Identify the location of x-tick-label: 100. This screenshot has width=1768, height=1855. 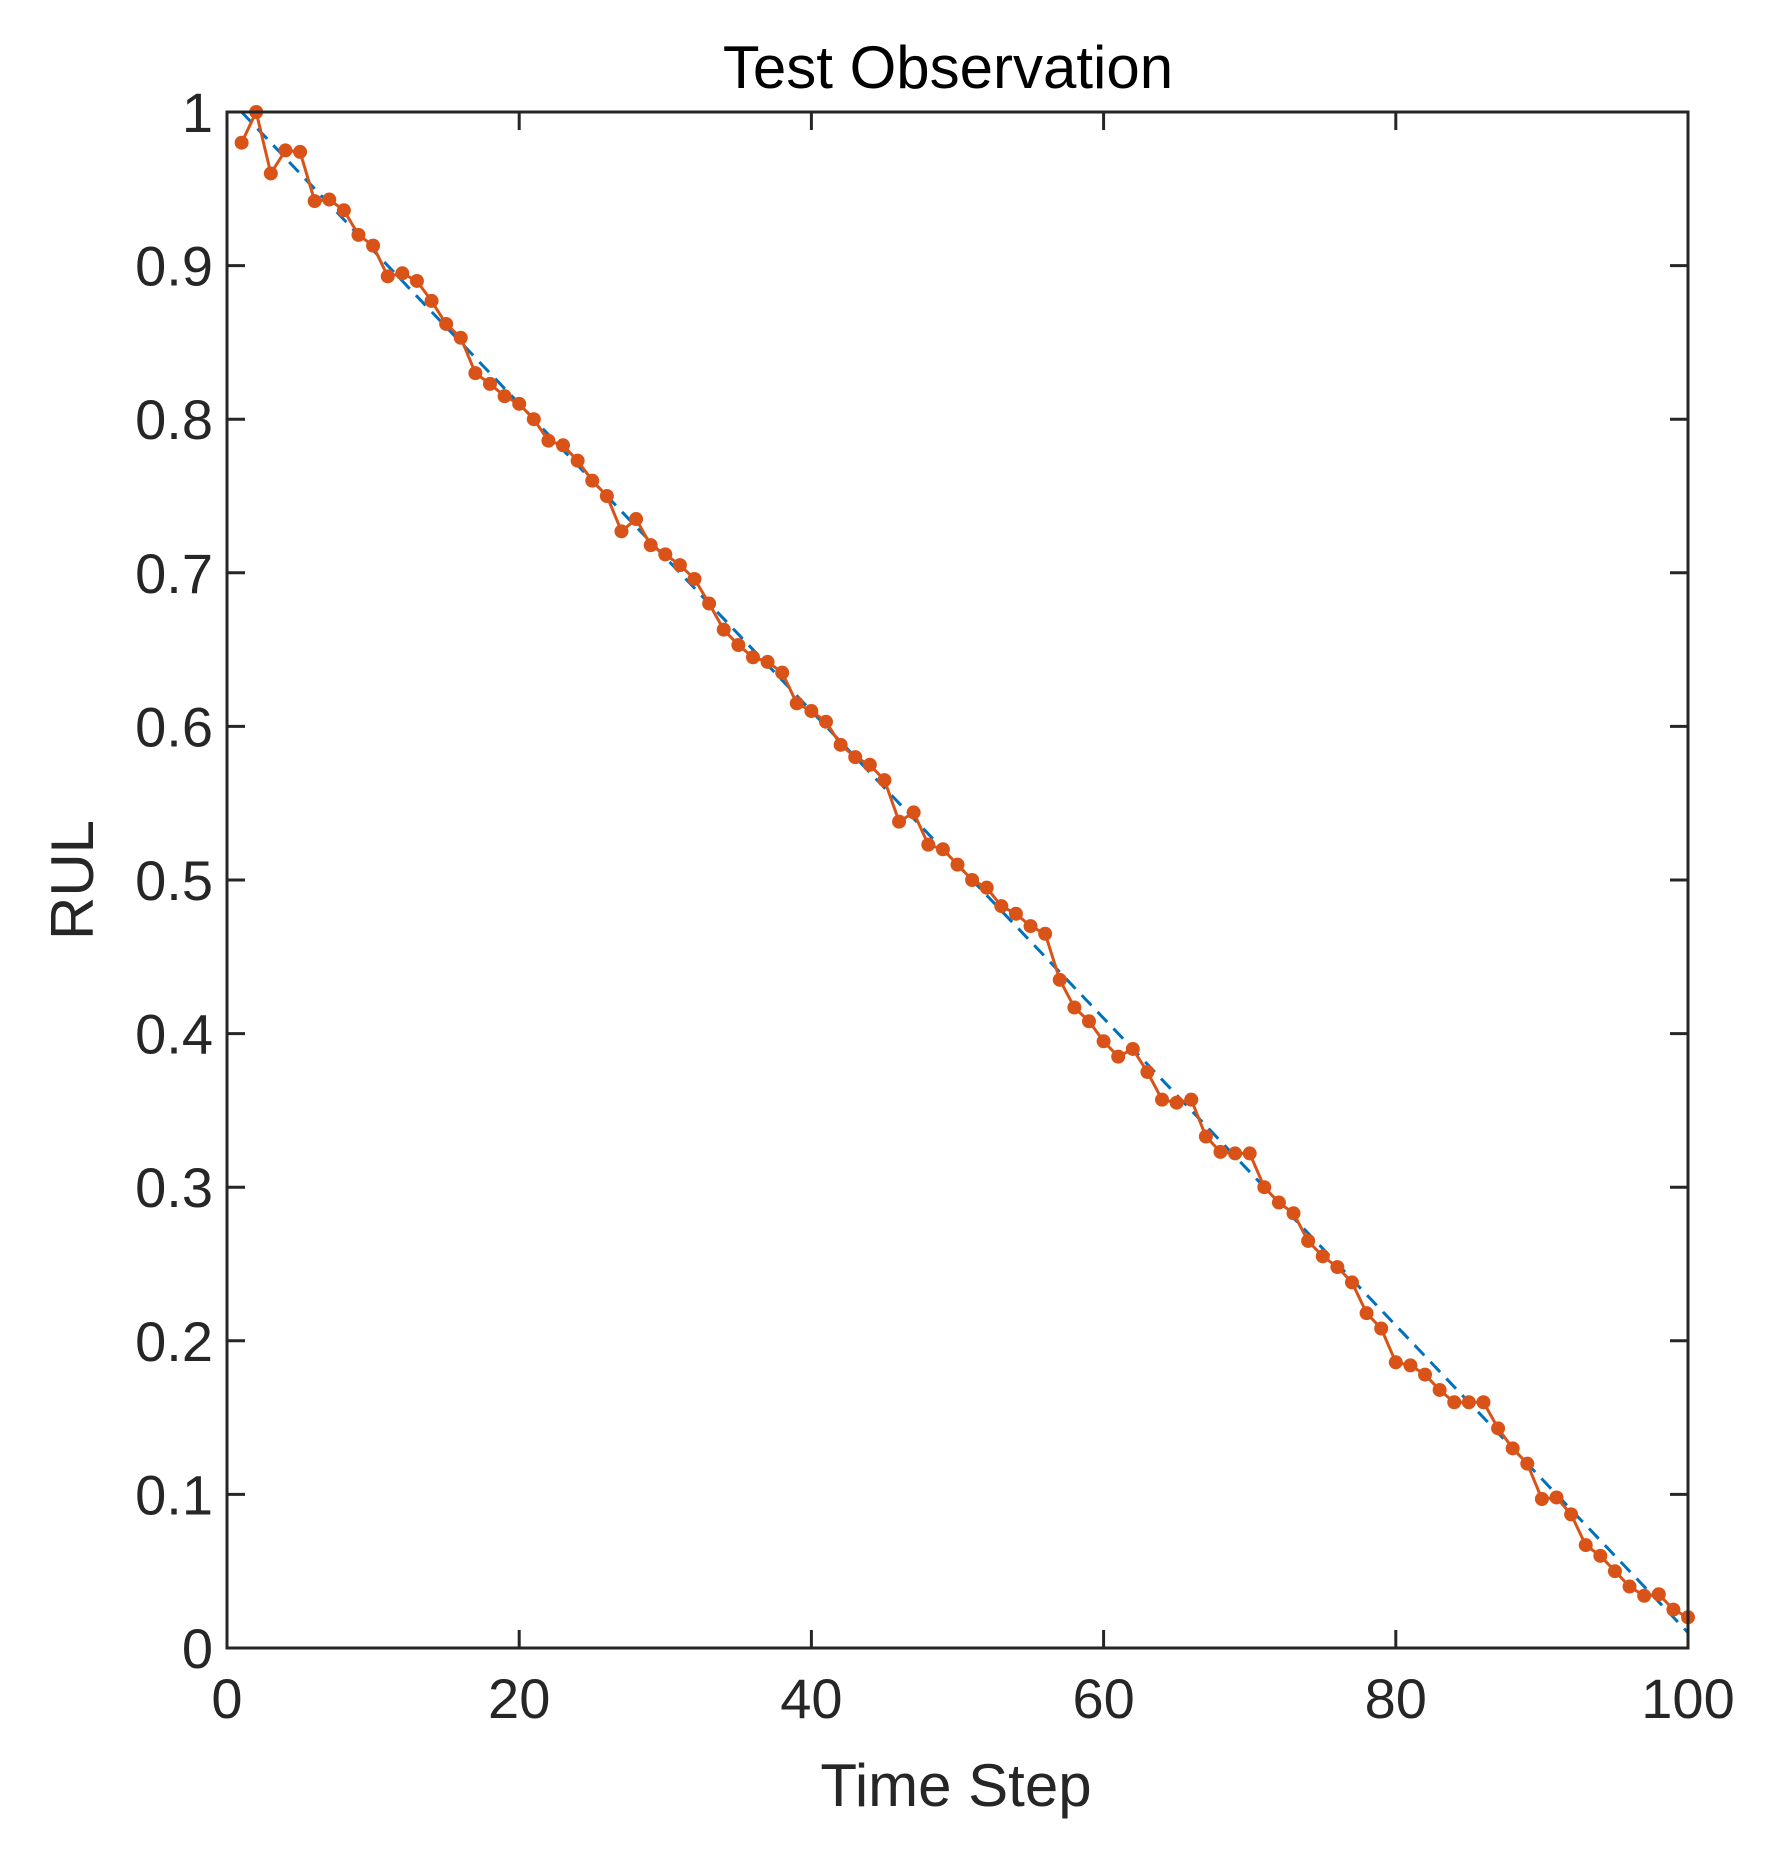
(1687, 1698).